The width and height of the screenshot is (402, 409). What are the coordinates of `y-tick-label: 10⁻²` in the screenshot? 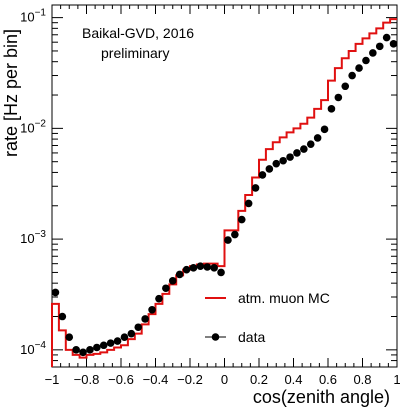 It's located at (33, 126).